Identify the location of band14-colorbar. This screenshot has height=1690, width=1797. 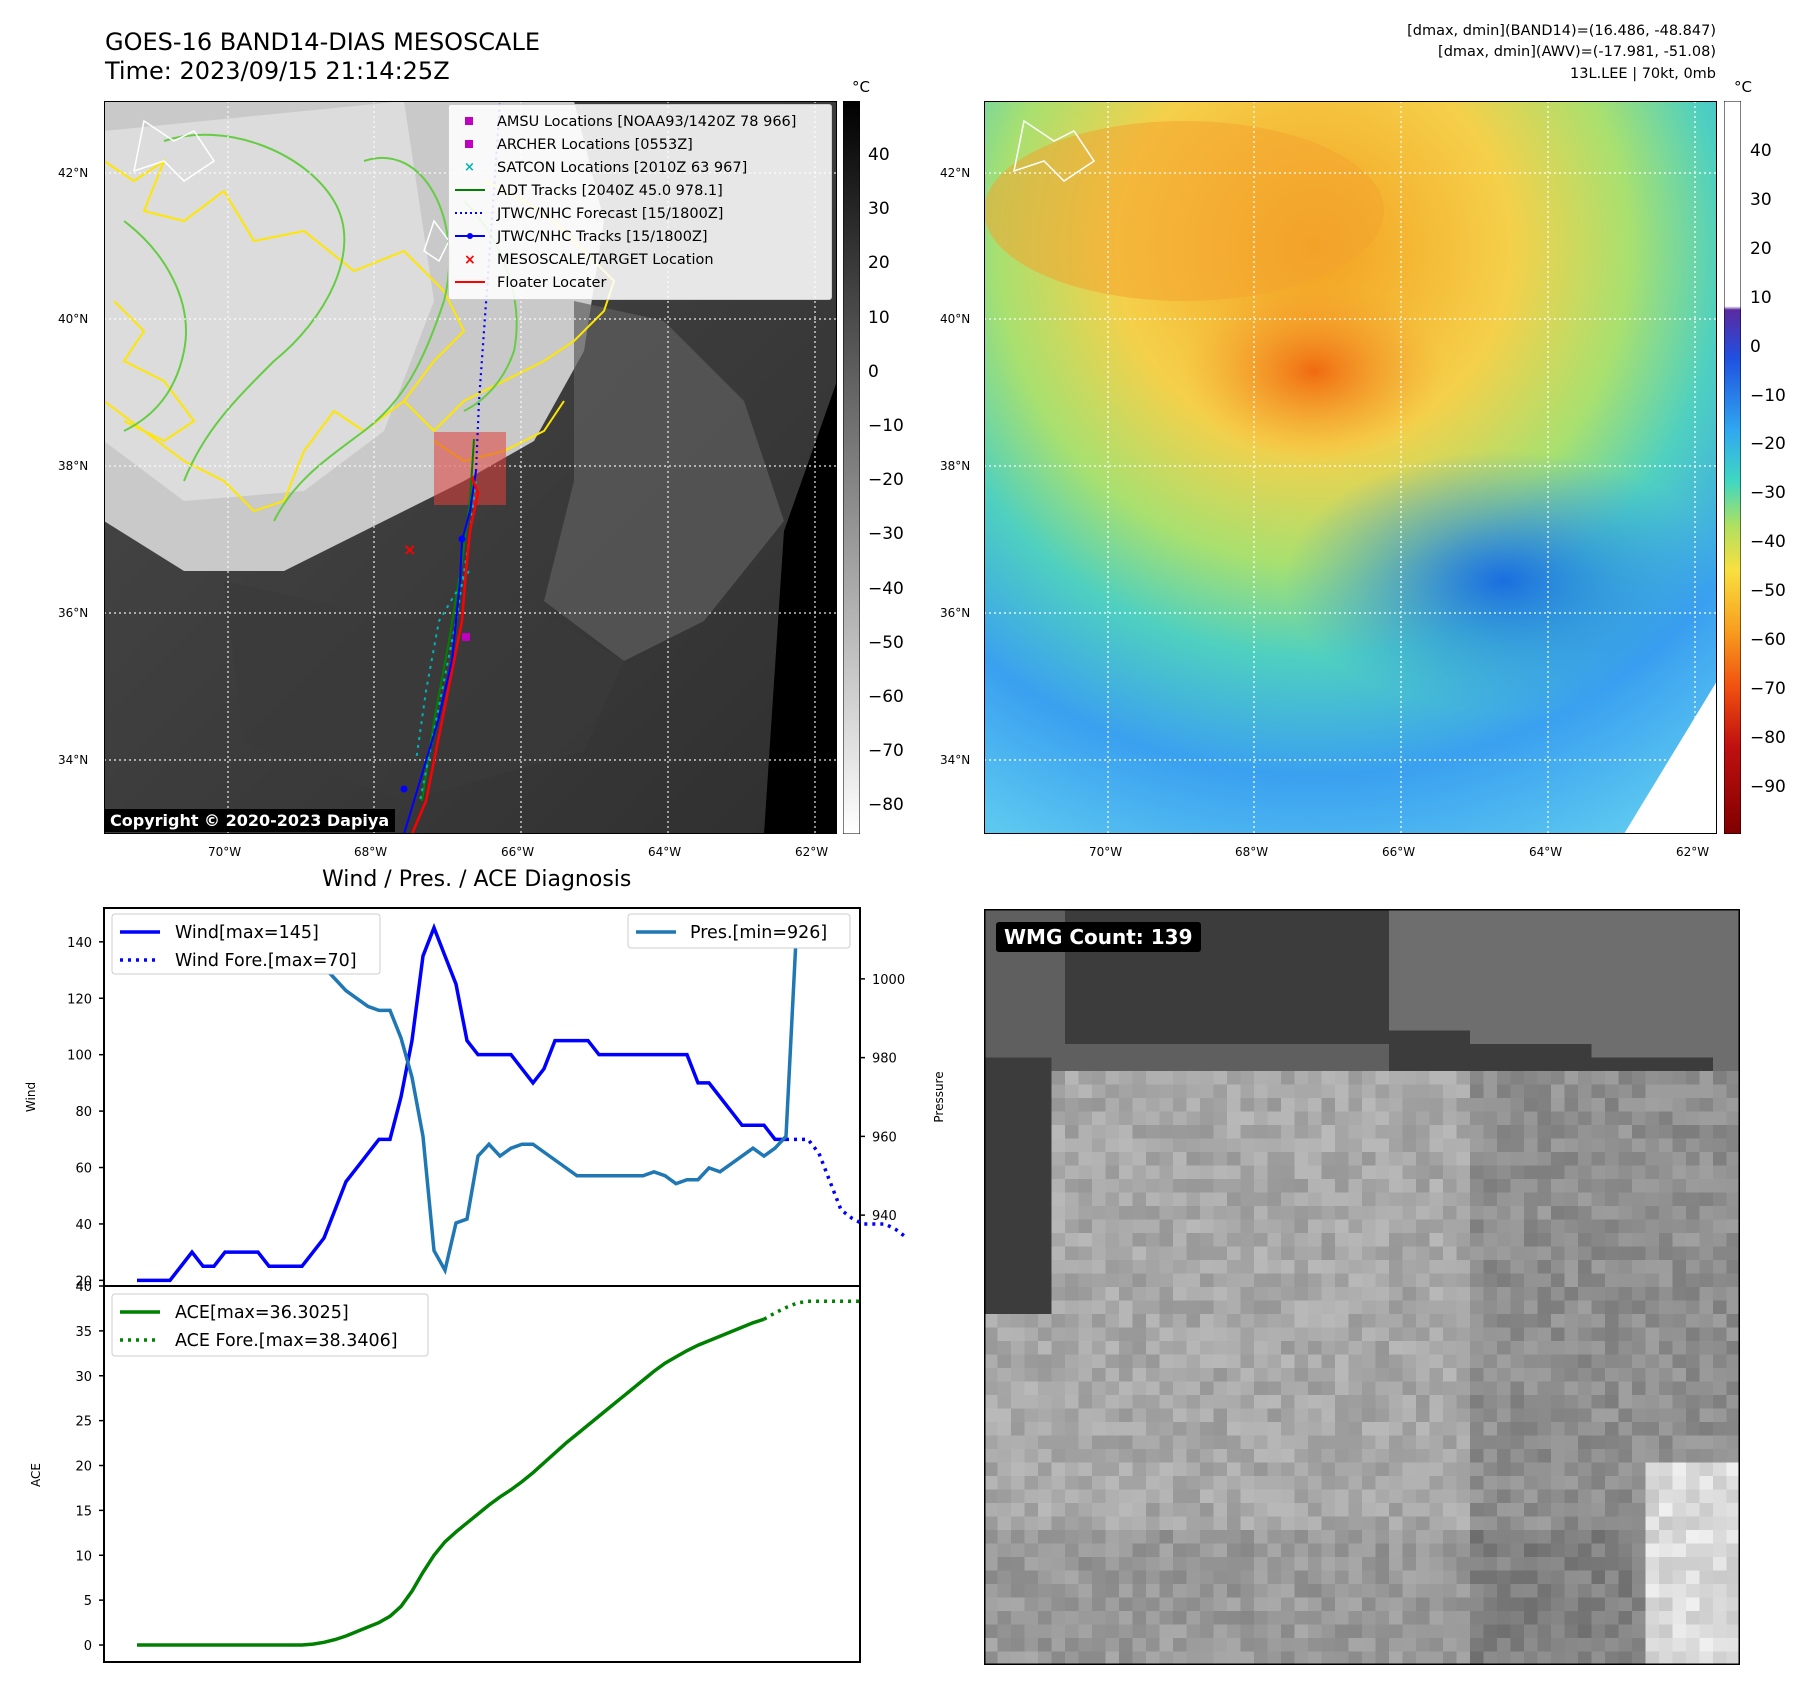
(851, 467).